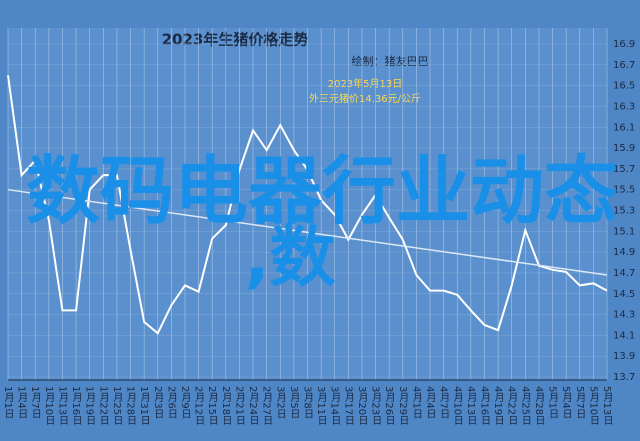 Image resolution: width=640 pixels, height=441 pixels. What do you see at coordinates (158, 402) in the screenshot?
I see `x-tick-label: 2月3日` at bounding box center [158, 402].